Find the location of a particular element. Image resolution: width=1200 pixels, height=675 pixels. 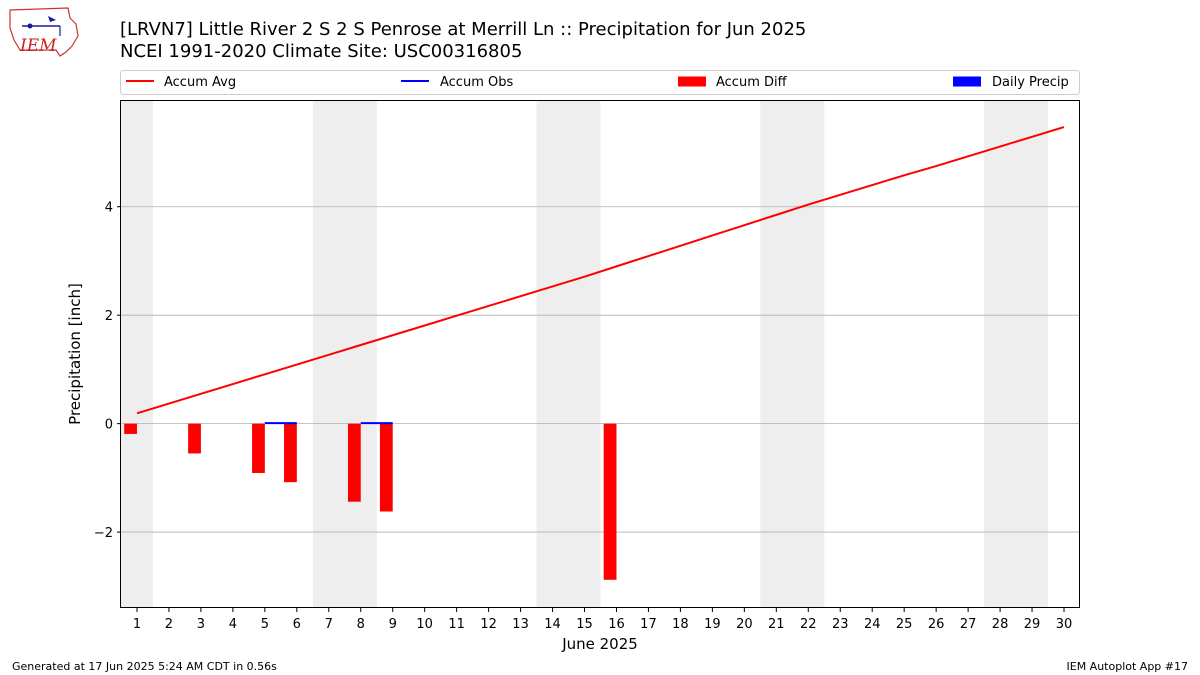

x-tick-label: 13 is located at coordinates (520, 624).